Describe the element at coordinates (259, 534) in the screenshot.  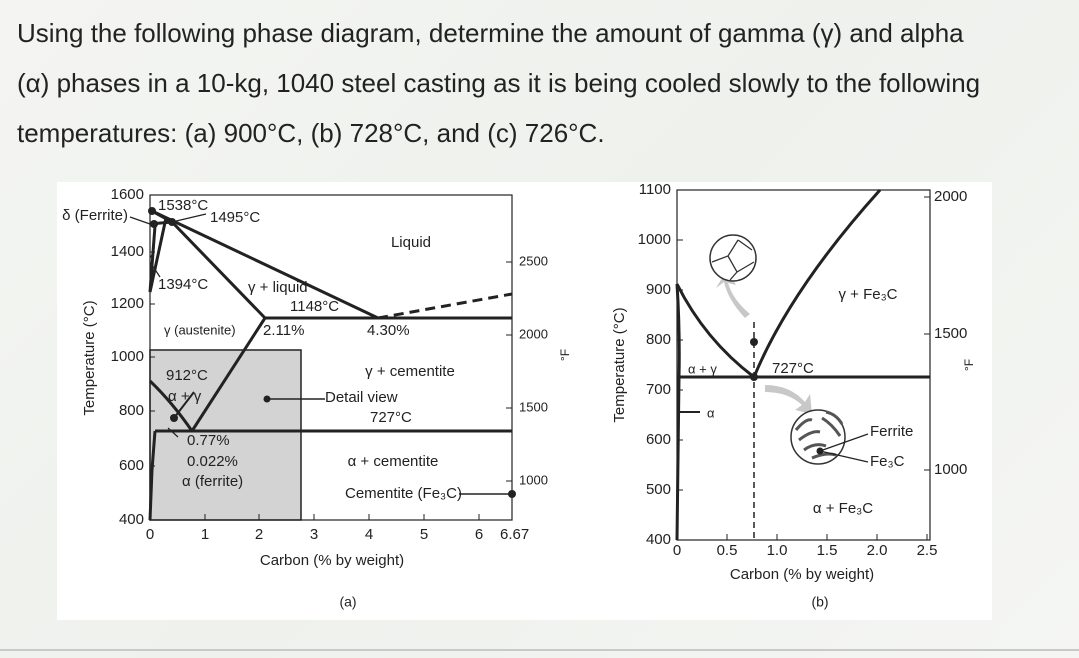
I see `x-tick-label: 2` at that location.